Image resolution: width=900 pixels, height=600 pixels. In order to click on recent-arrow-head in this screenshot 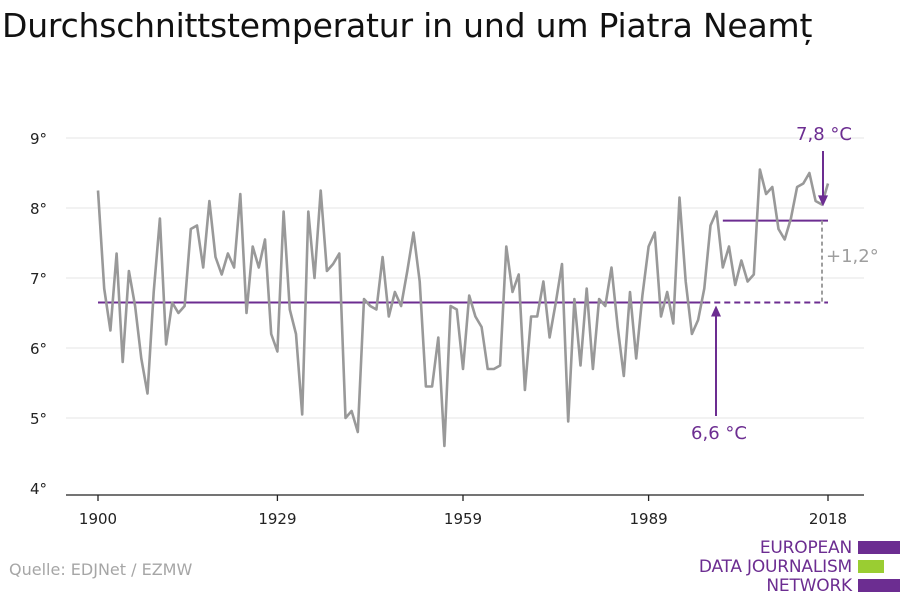, I will do `click(823, 201)`.